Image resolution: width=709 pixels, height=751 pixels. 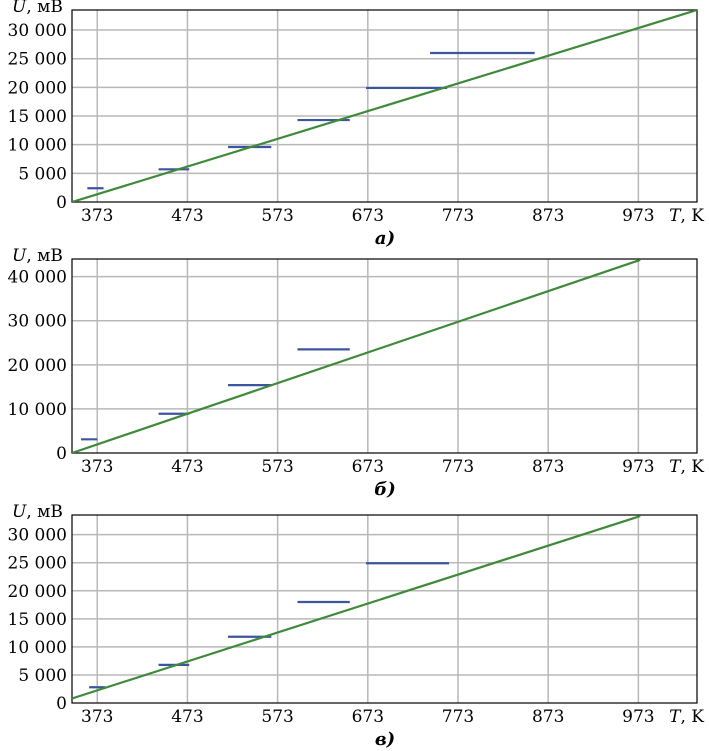 I want to click on panel-caption: б), so click(x=385, y=489).